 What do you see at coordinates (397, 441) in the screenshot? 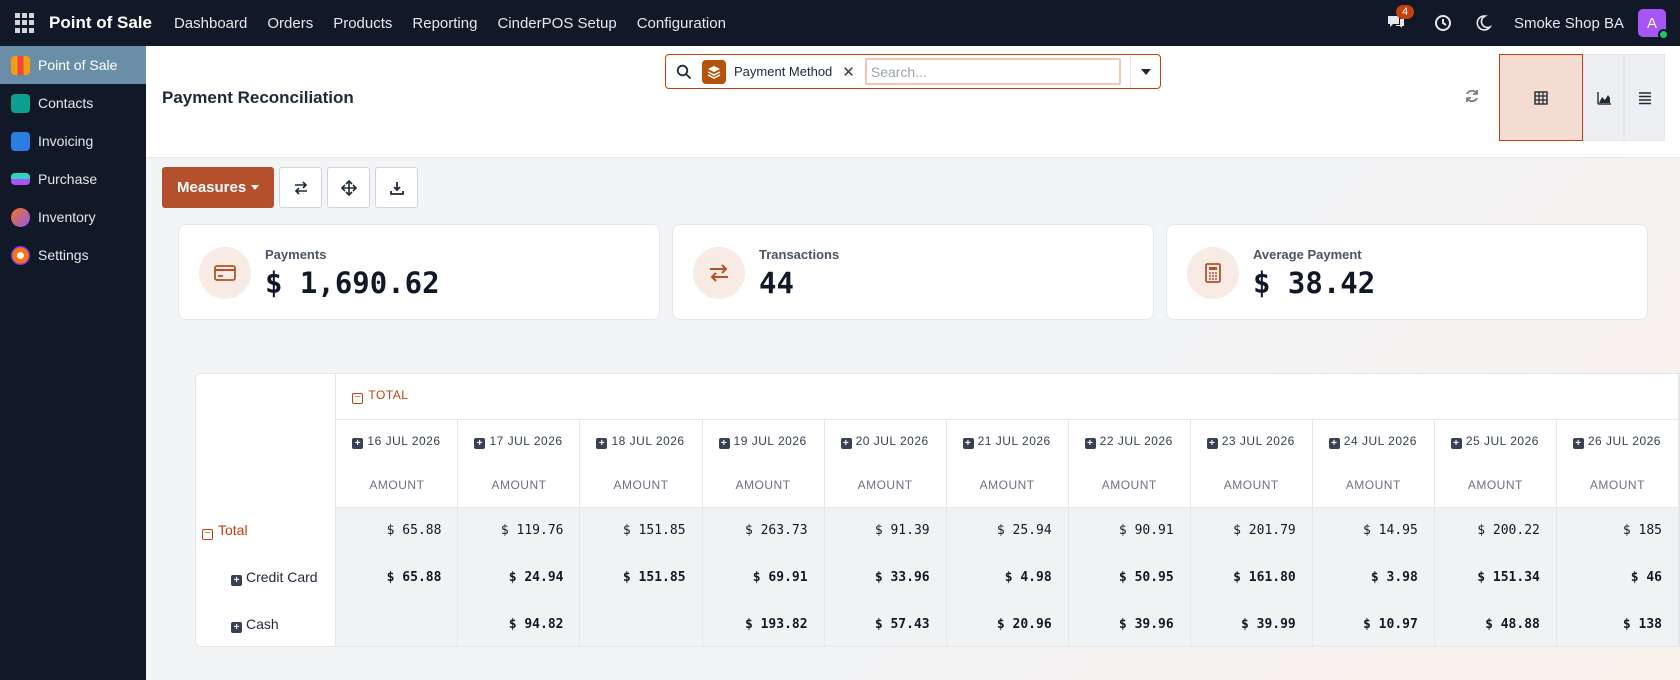
I see `pivot-col-header-date: +16 JUL 2026` at bounding box center [397, 441].